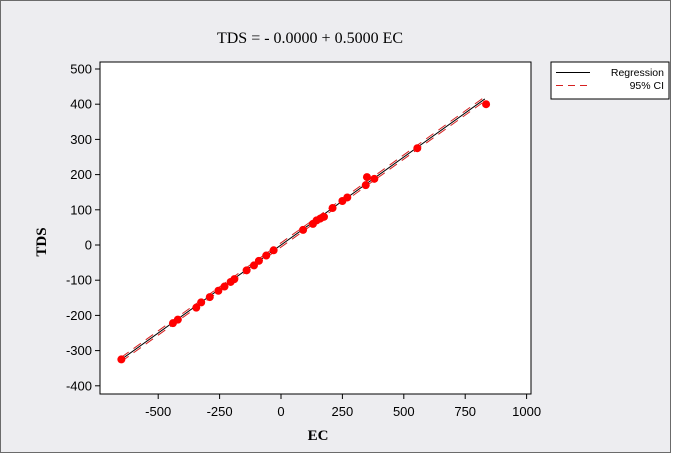 Image resolution: width=673 pixels, height=455 pixels. I want to click on y-tick-label: -400, so click(79, 385).